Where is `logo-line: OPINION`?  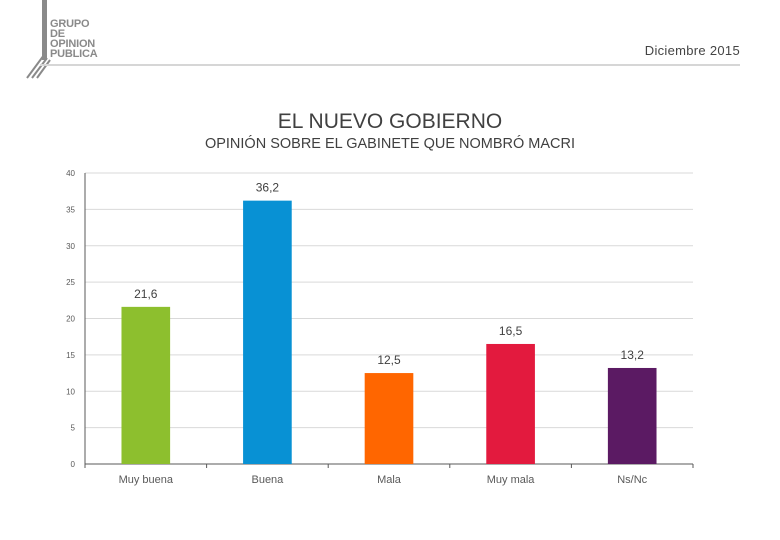
logo-line: OPINION is located at coordinates (73, 44).